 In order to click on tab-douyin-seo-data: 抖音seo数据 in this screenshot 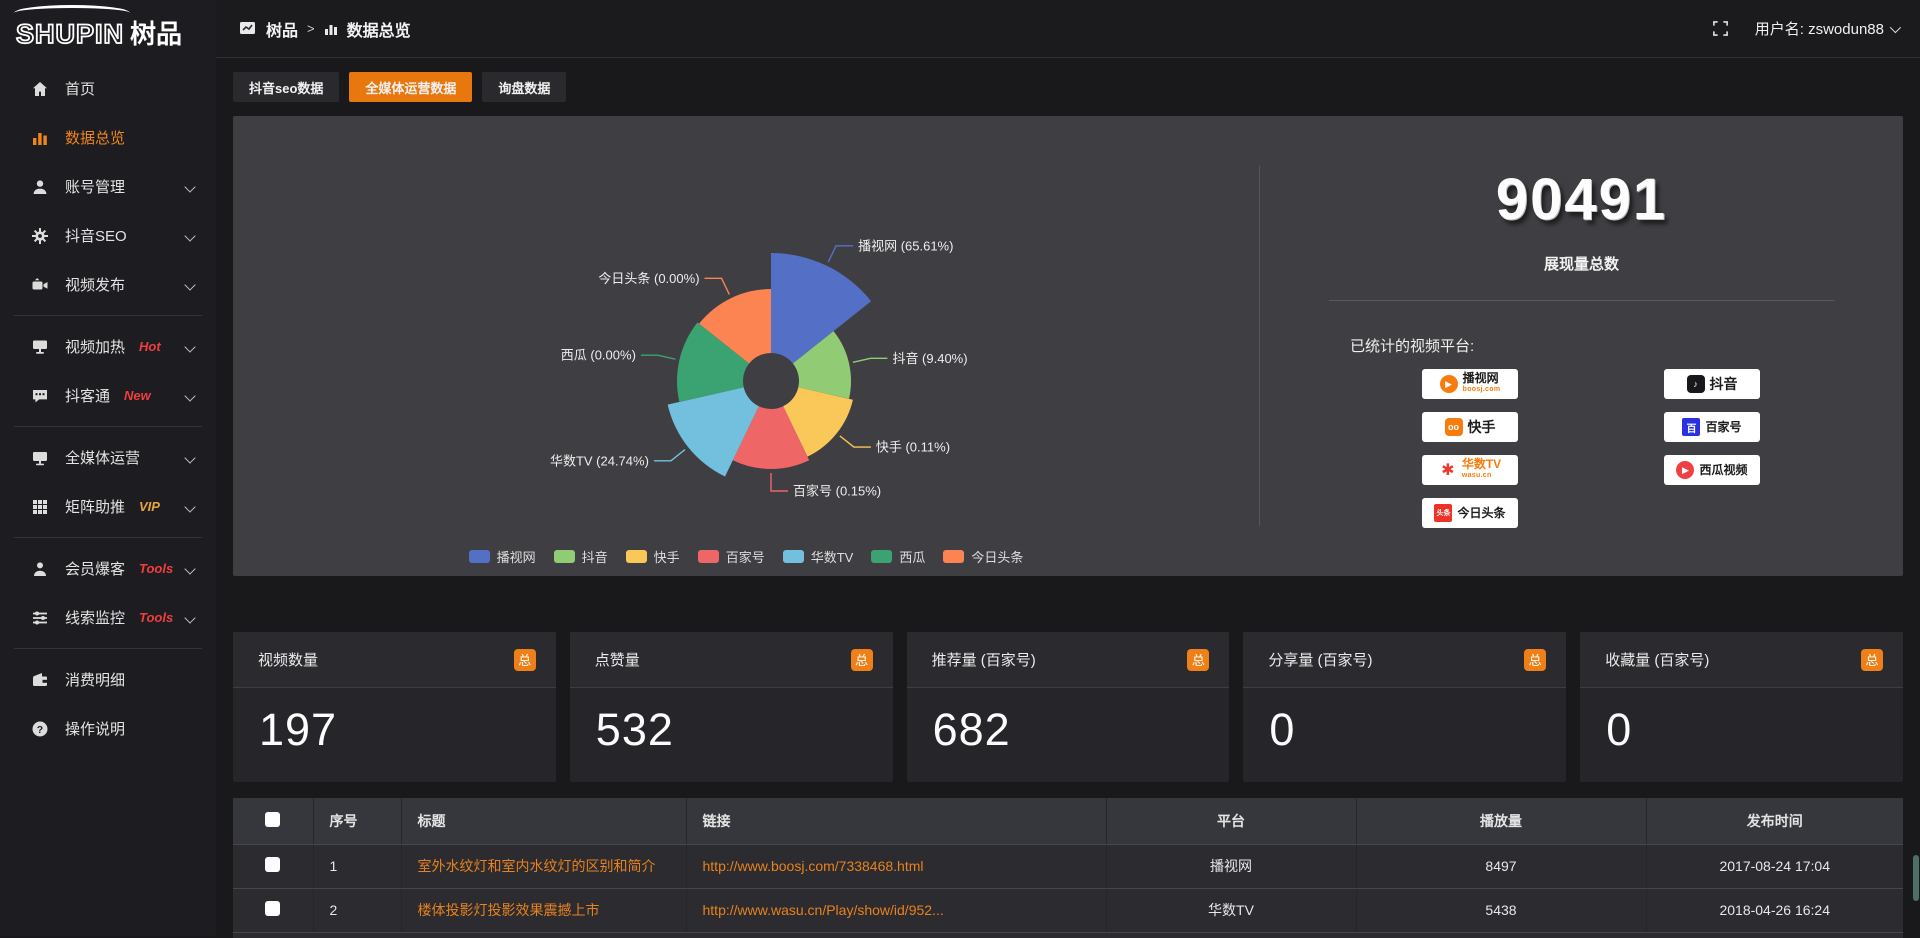, I will do `click(286, 87)`.